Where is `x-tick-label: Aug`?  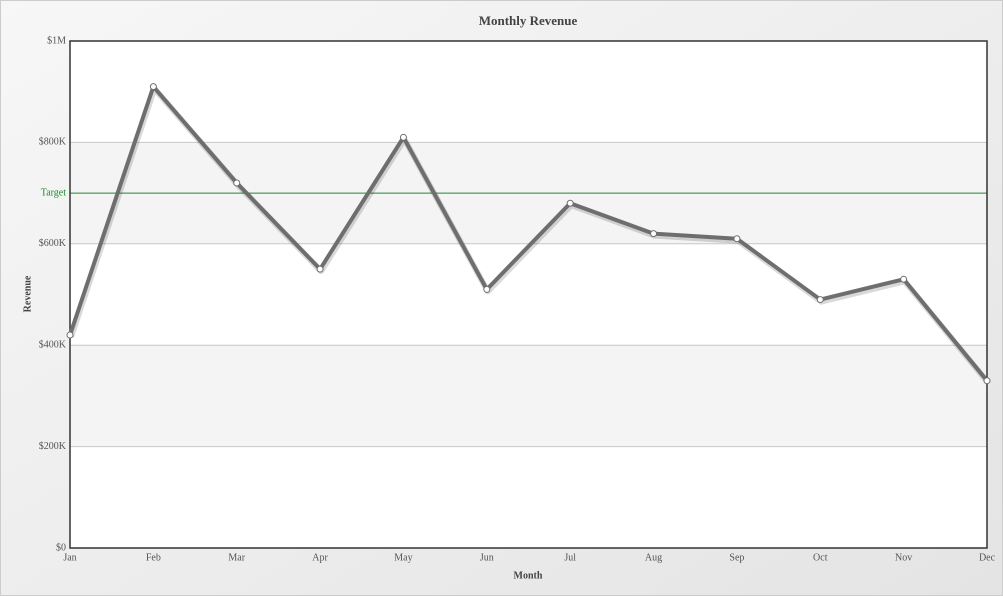 x-tick-label: Aug is located at coordinates (653, 557).